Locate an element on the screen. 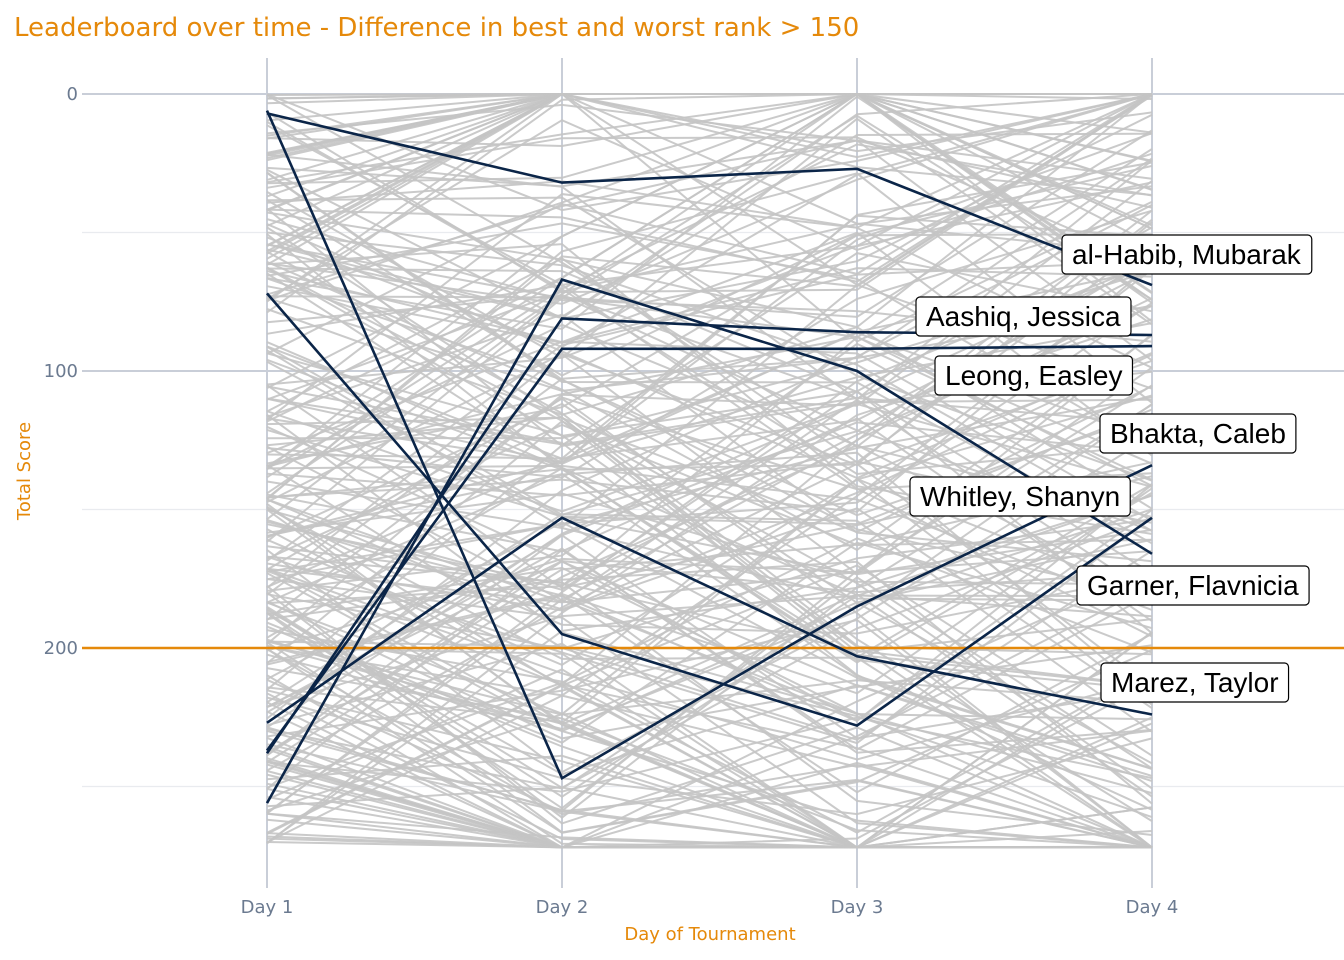 This screenshot has height=960, width=1344. series-label: Bhakta, Caleb is located at coordinates (1198, 433).